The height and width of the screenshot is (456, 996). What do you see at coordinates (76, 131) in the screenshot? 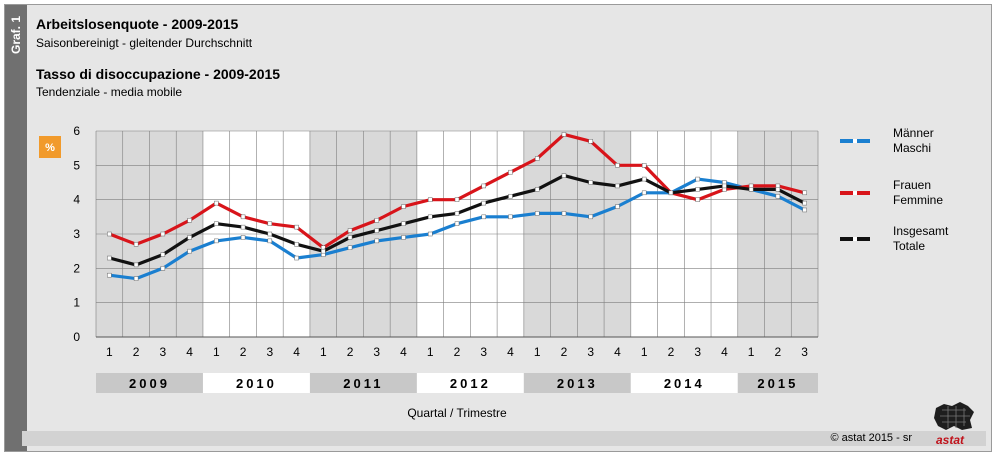
I see `y-tick-label: 6` at bounding box center [76, 131].